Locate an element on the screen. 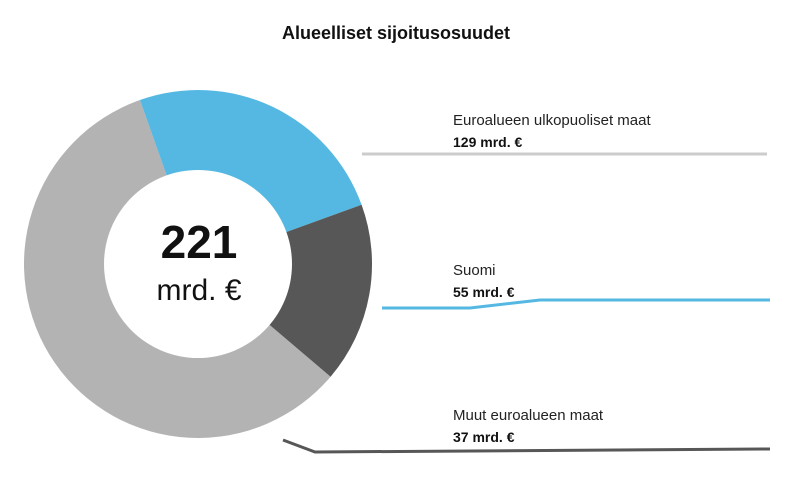 This screenshot has height=477, width=790. total-value: 221 is located at coordinates (199, 242).